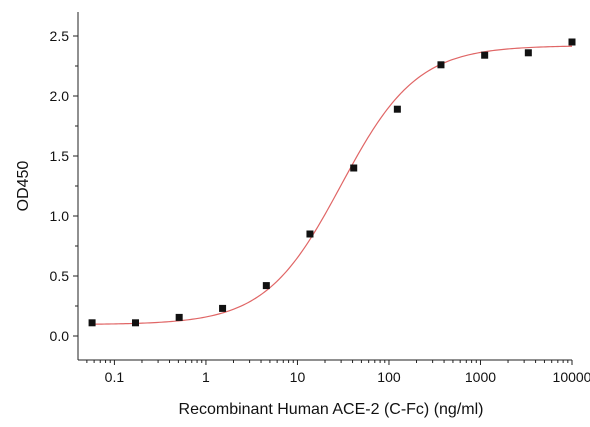 This screenshot has width=590, height=427. What do you see at coordinates (298, 377) in the screenshot?
I see `x-tick-label: 10` at bounding box center [298, 377].